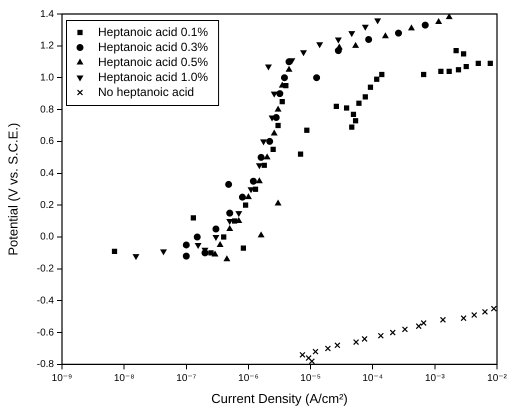 The image size is (521, 413). Describe the element at coordinates (153, 77) in the screenshot. I see `legend-label: Heptanoic acid 1.0%` at that location.